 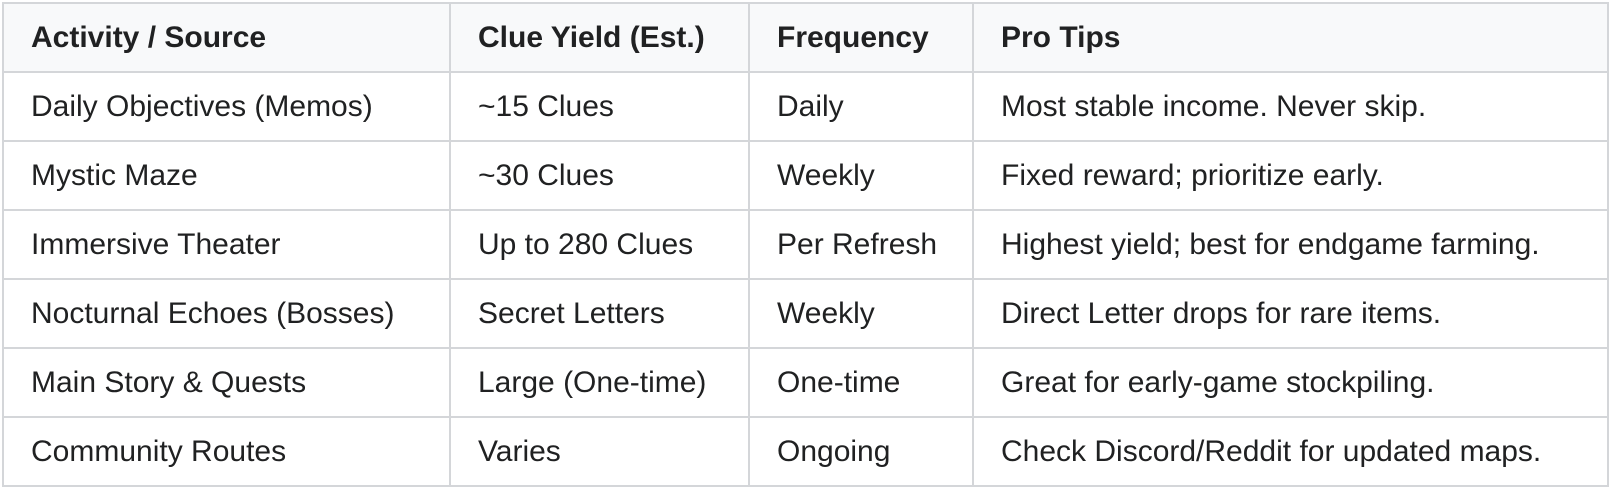 What do you see at coordinates (599, 244) in the screenshot?
I see `cell-clue-yield: Up to 280 Clues` at bounding box center [599, 244].